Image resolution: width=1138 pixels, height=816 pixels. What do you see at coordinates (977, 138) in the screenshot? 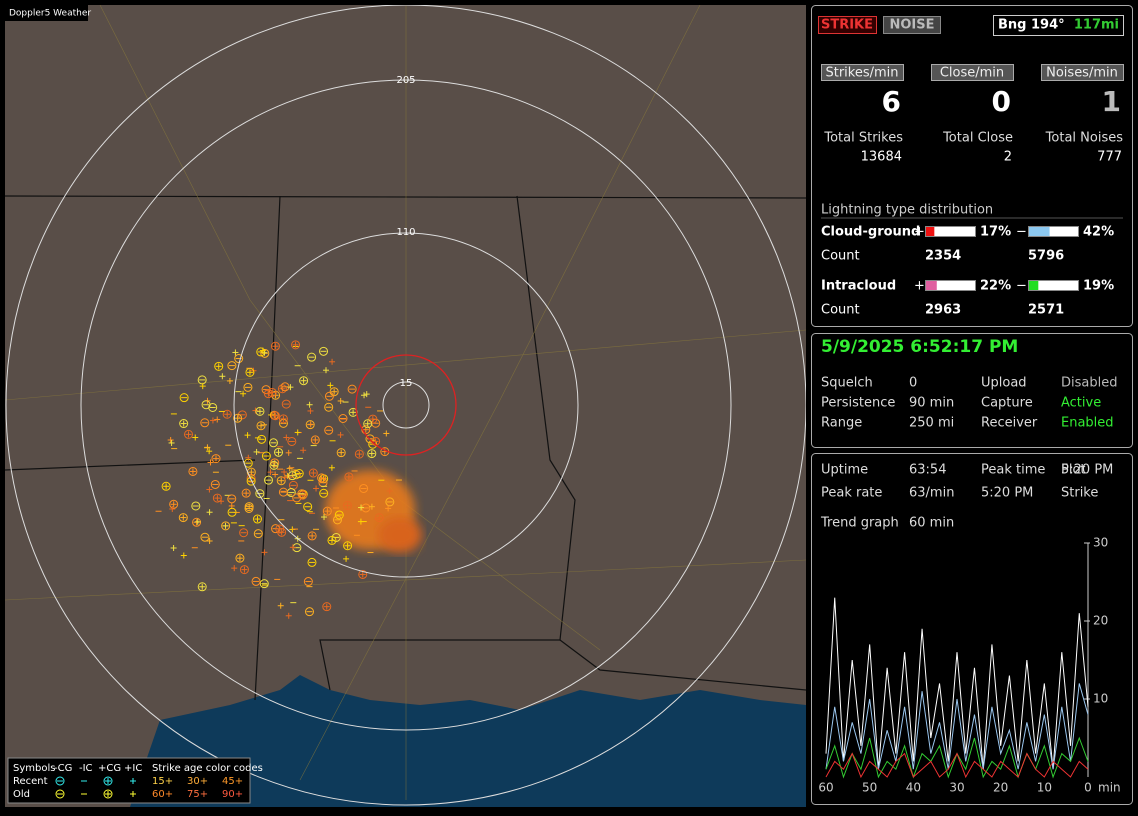
I see `total-label: Total Close` at bounding box center [977, 138].